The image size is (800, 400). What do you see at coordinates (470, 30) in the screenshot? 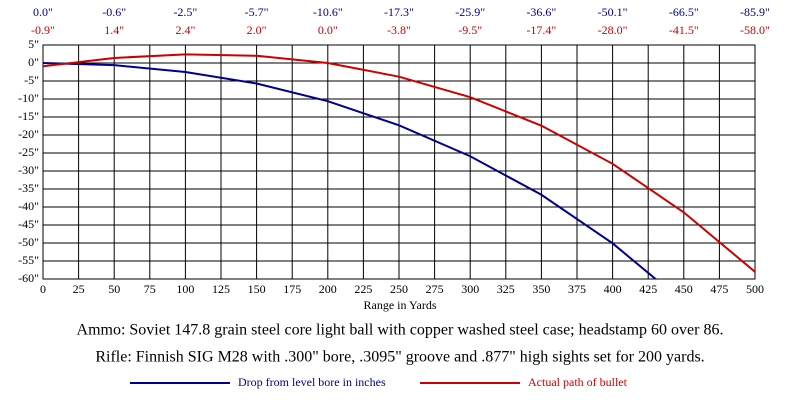
I see `value-label: -9.5"` at bounding box center [470, 30].